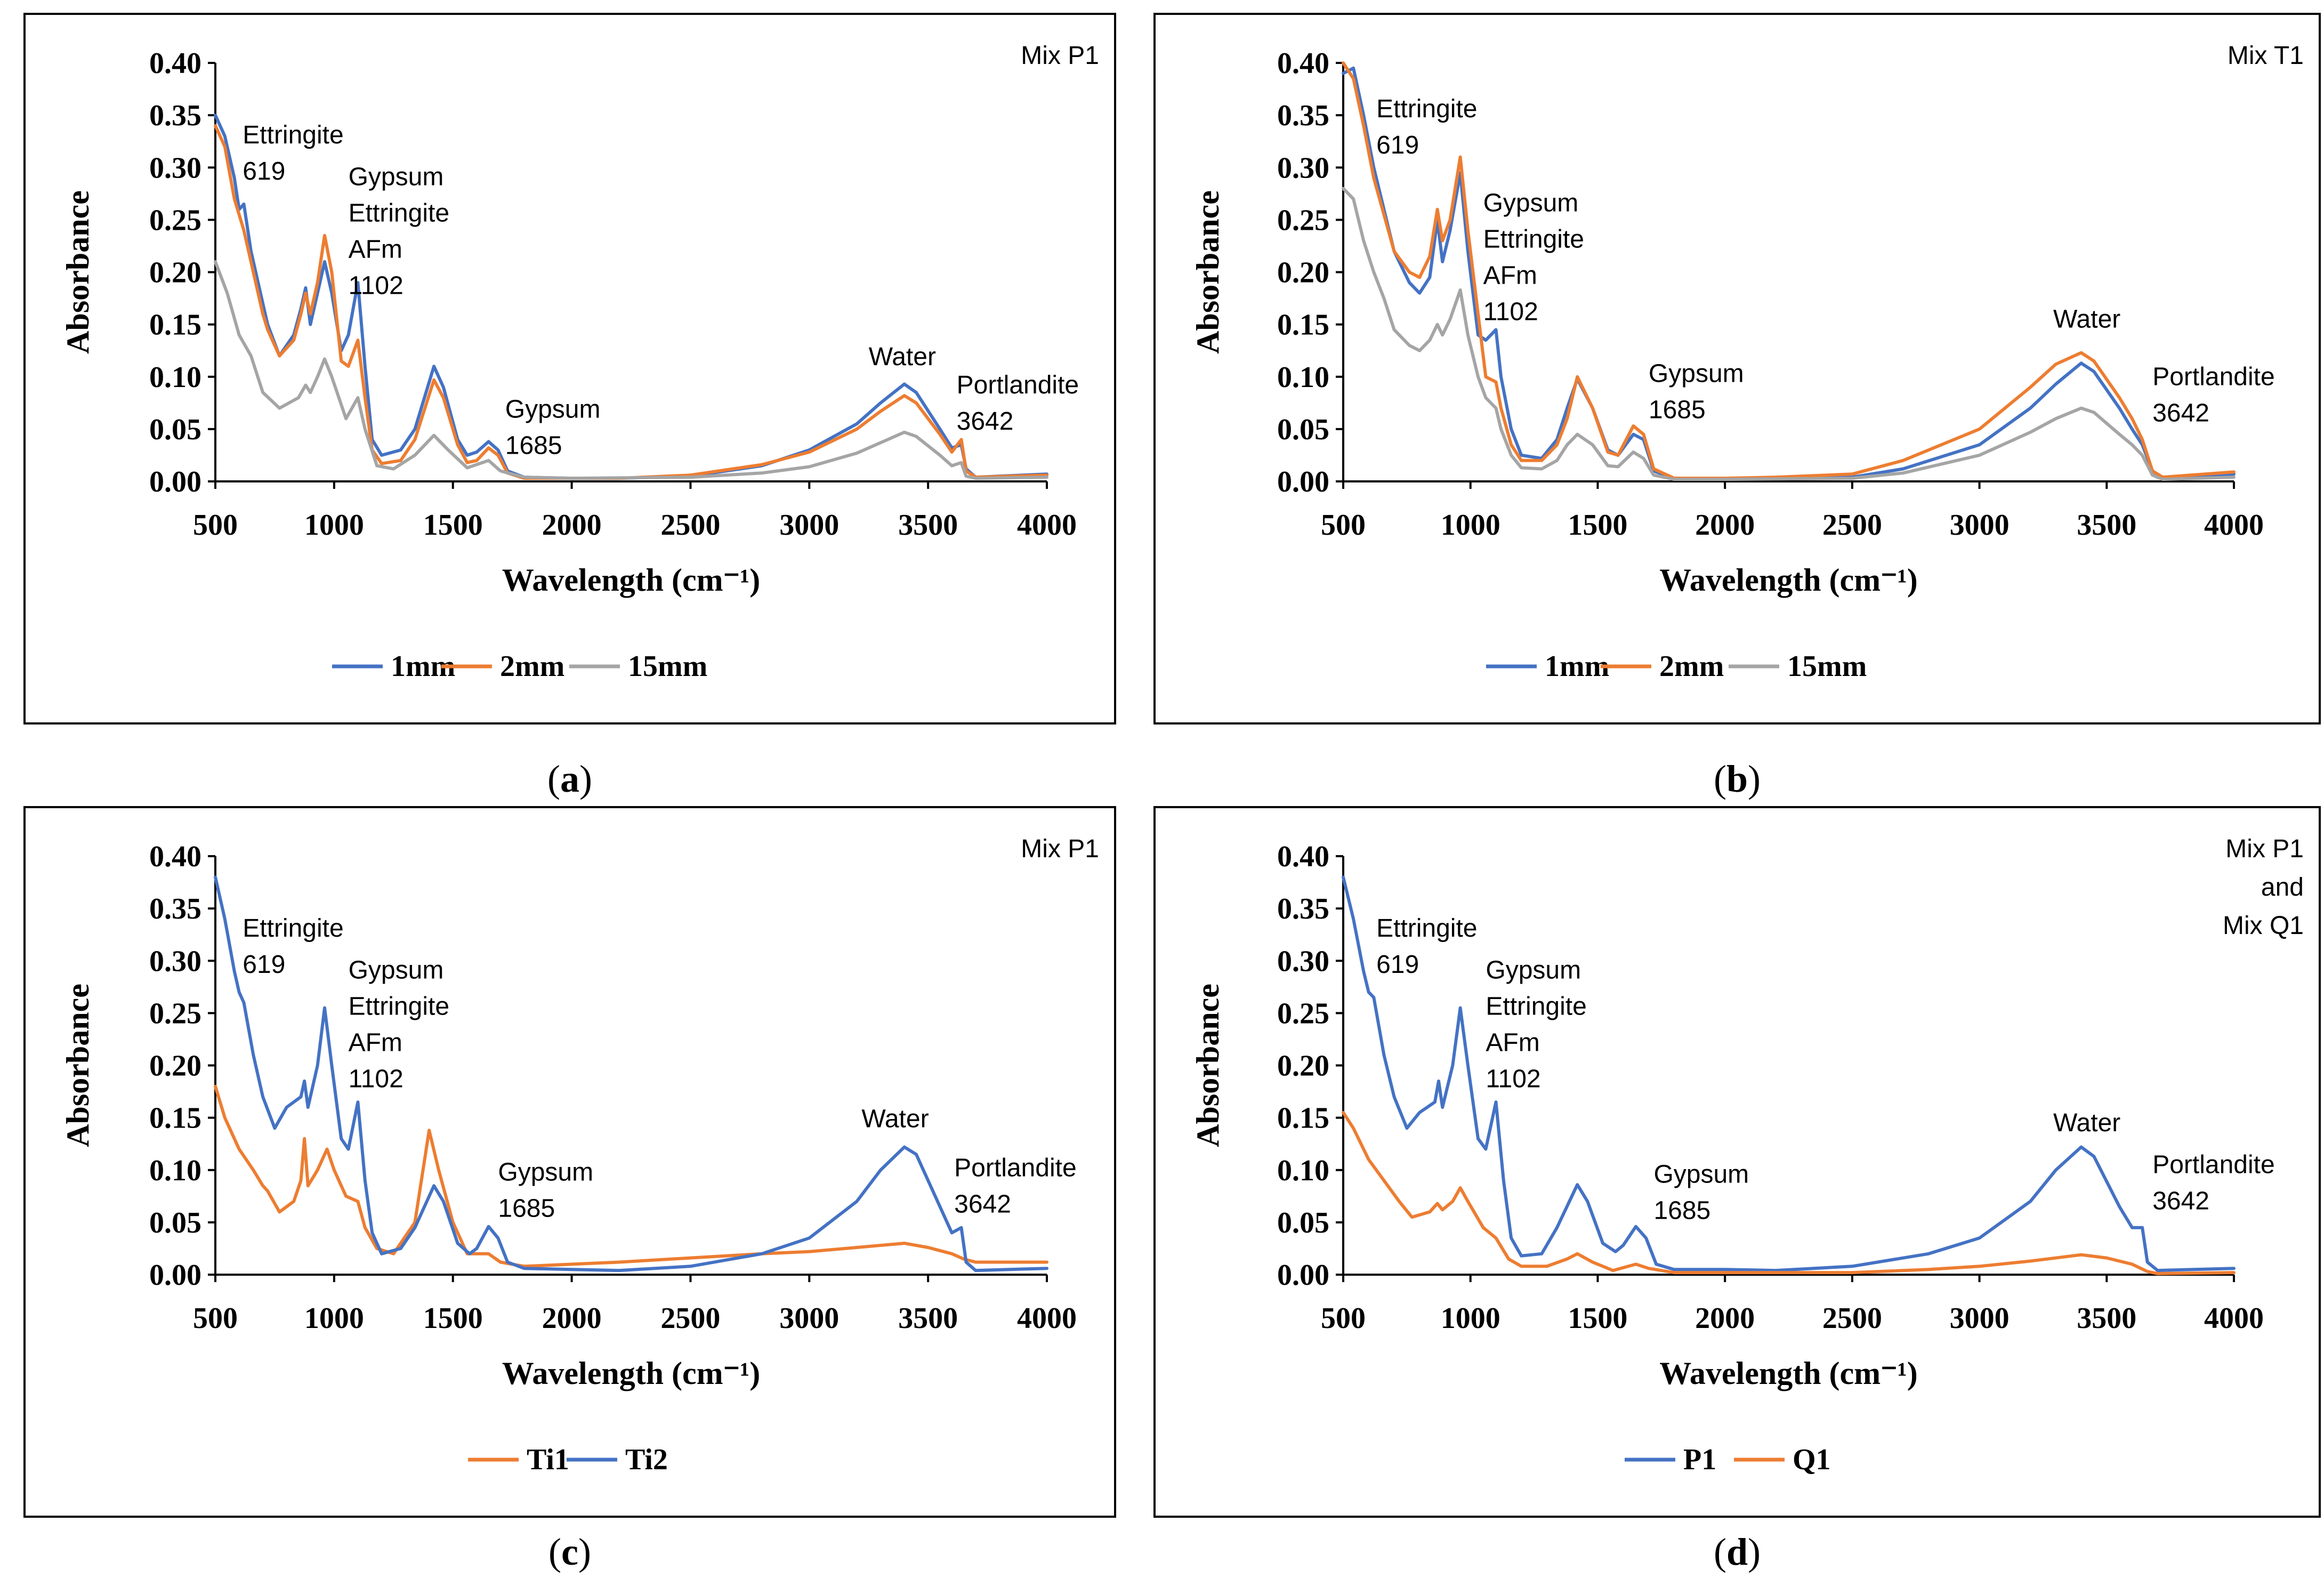 The width and height of the screenshot is (2324, 1594). Describe the element at coordinates (393, 667) in the screenshot. I see `legend-item-1mm: 1mm` at that location.